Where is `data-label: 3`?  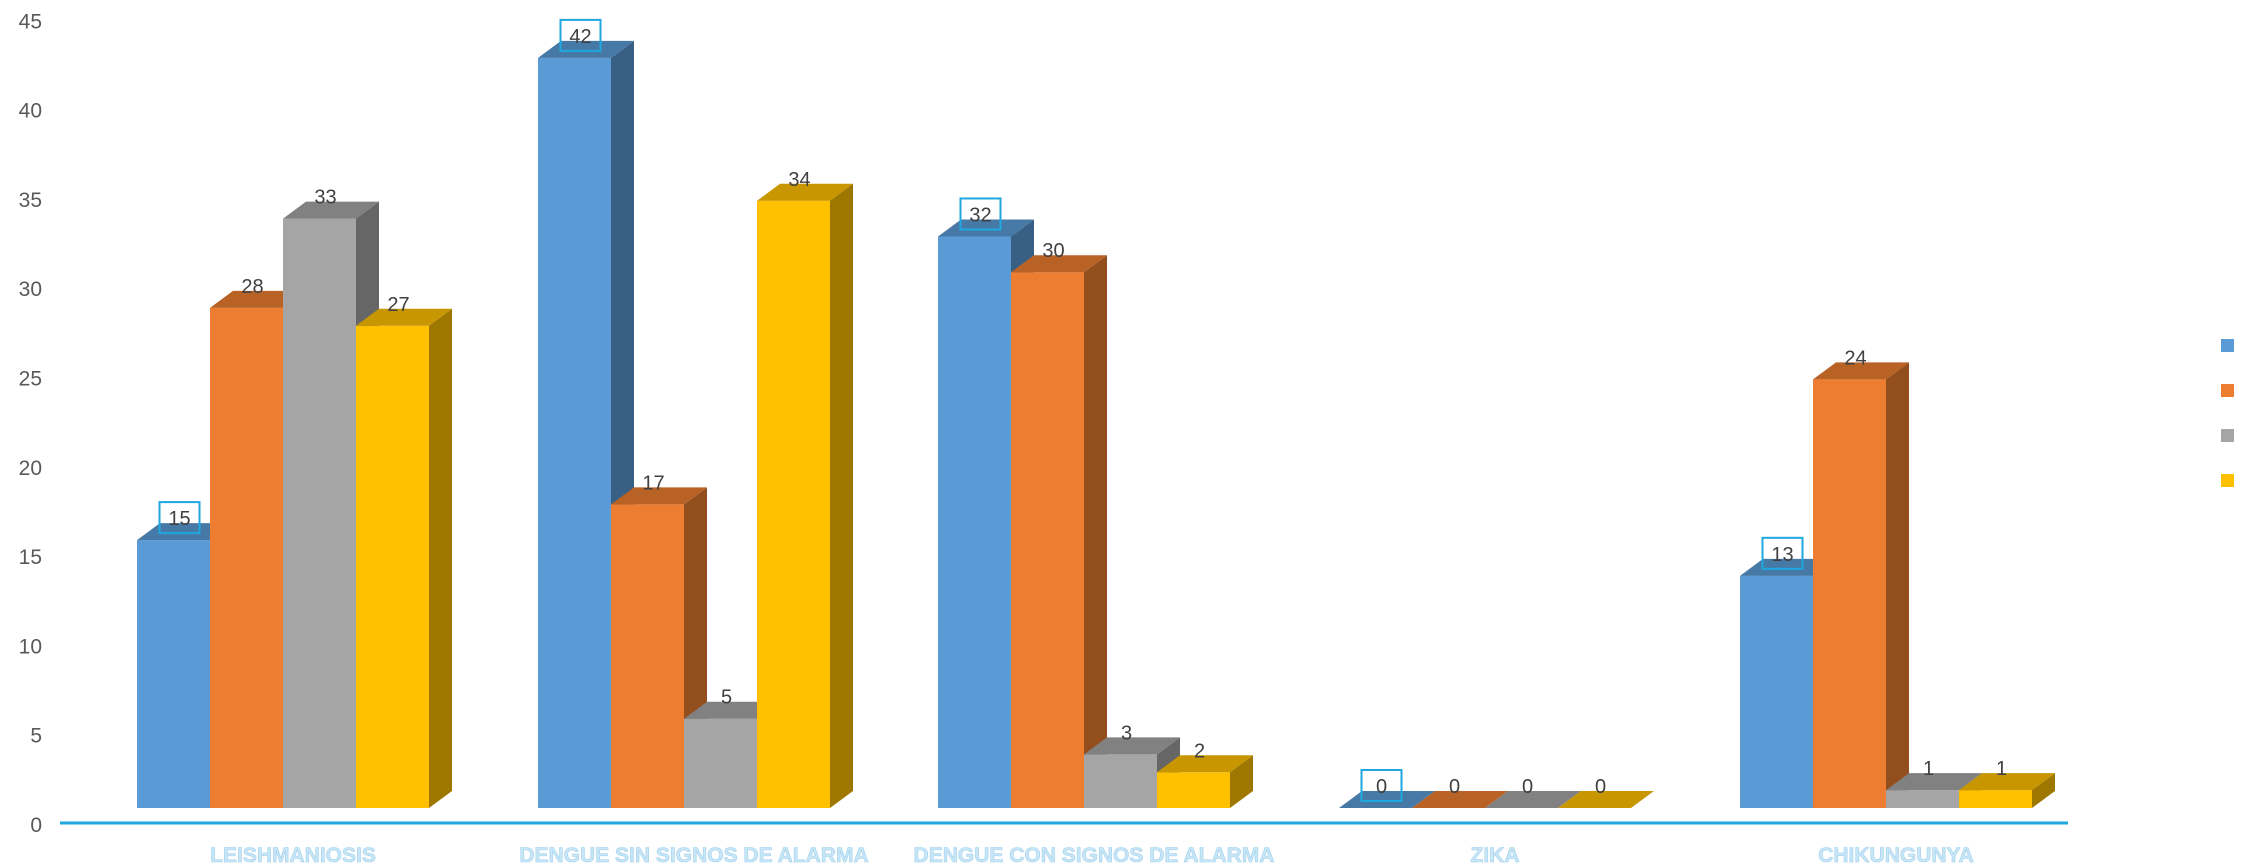 data-label: 3 is located at coordinates (1126, 733).